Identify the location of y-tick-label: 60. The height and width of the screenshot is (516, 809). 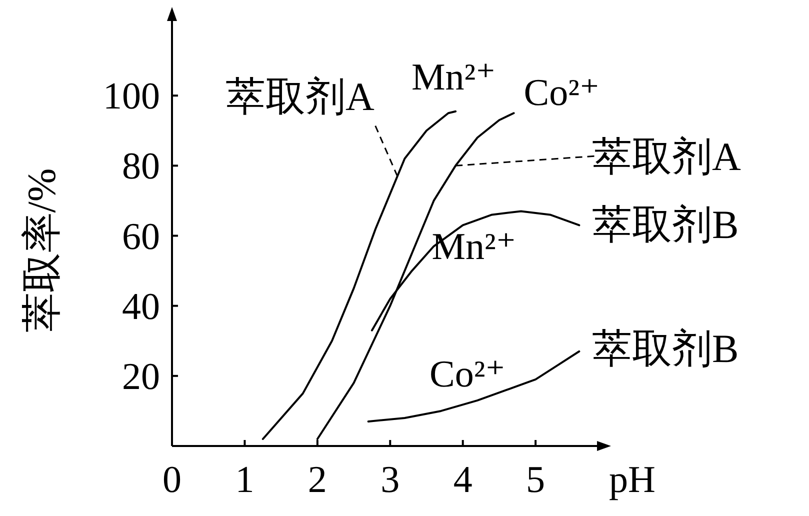
(141, 237).